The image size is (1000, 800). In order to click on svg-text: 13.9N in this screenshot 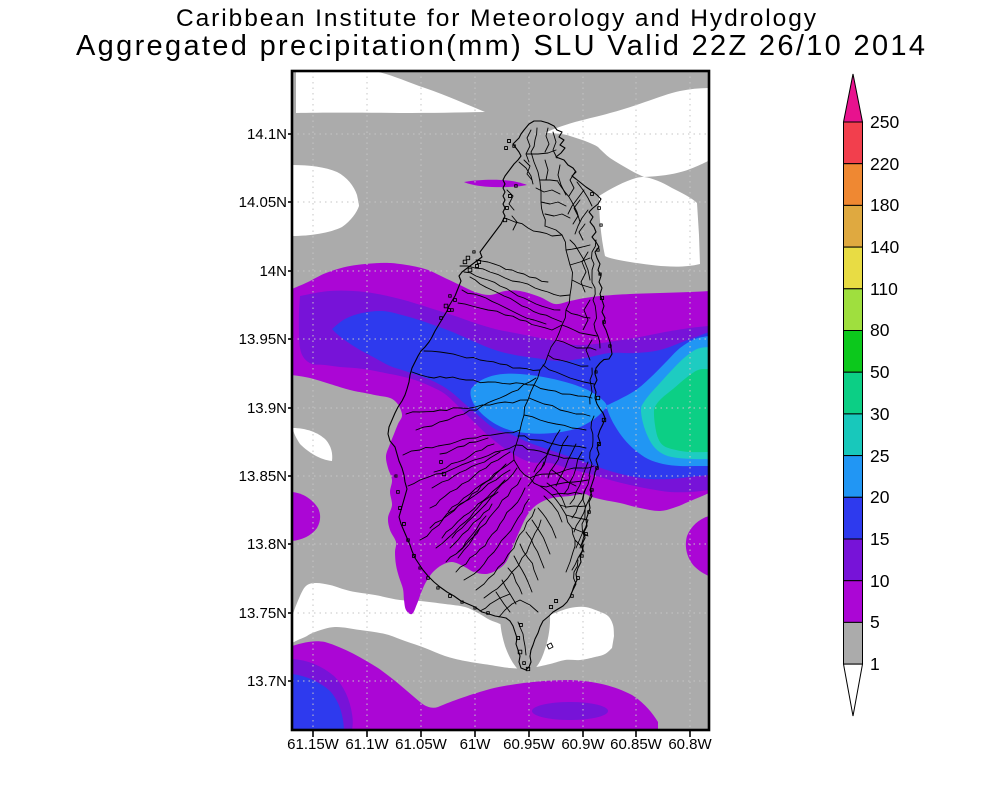, I will do `click(267, 408)`.